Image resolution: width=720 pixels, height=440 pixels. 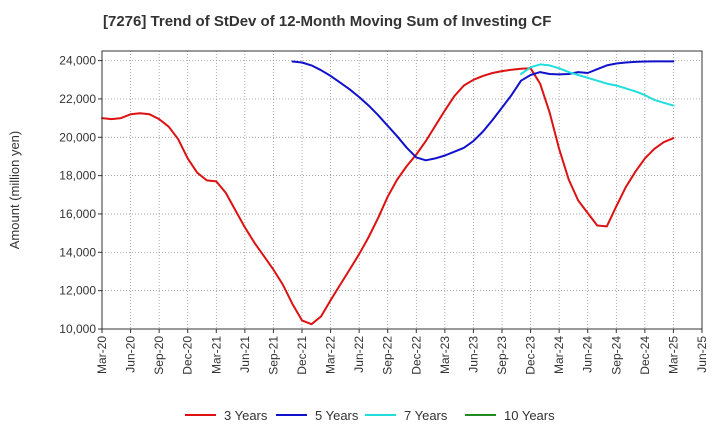 I want to click on x-tick-label: Mar-21, so click(x=216, y=355).